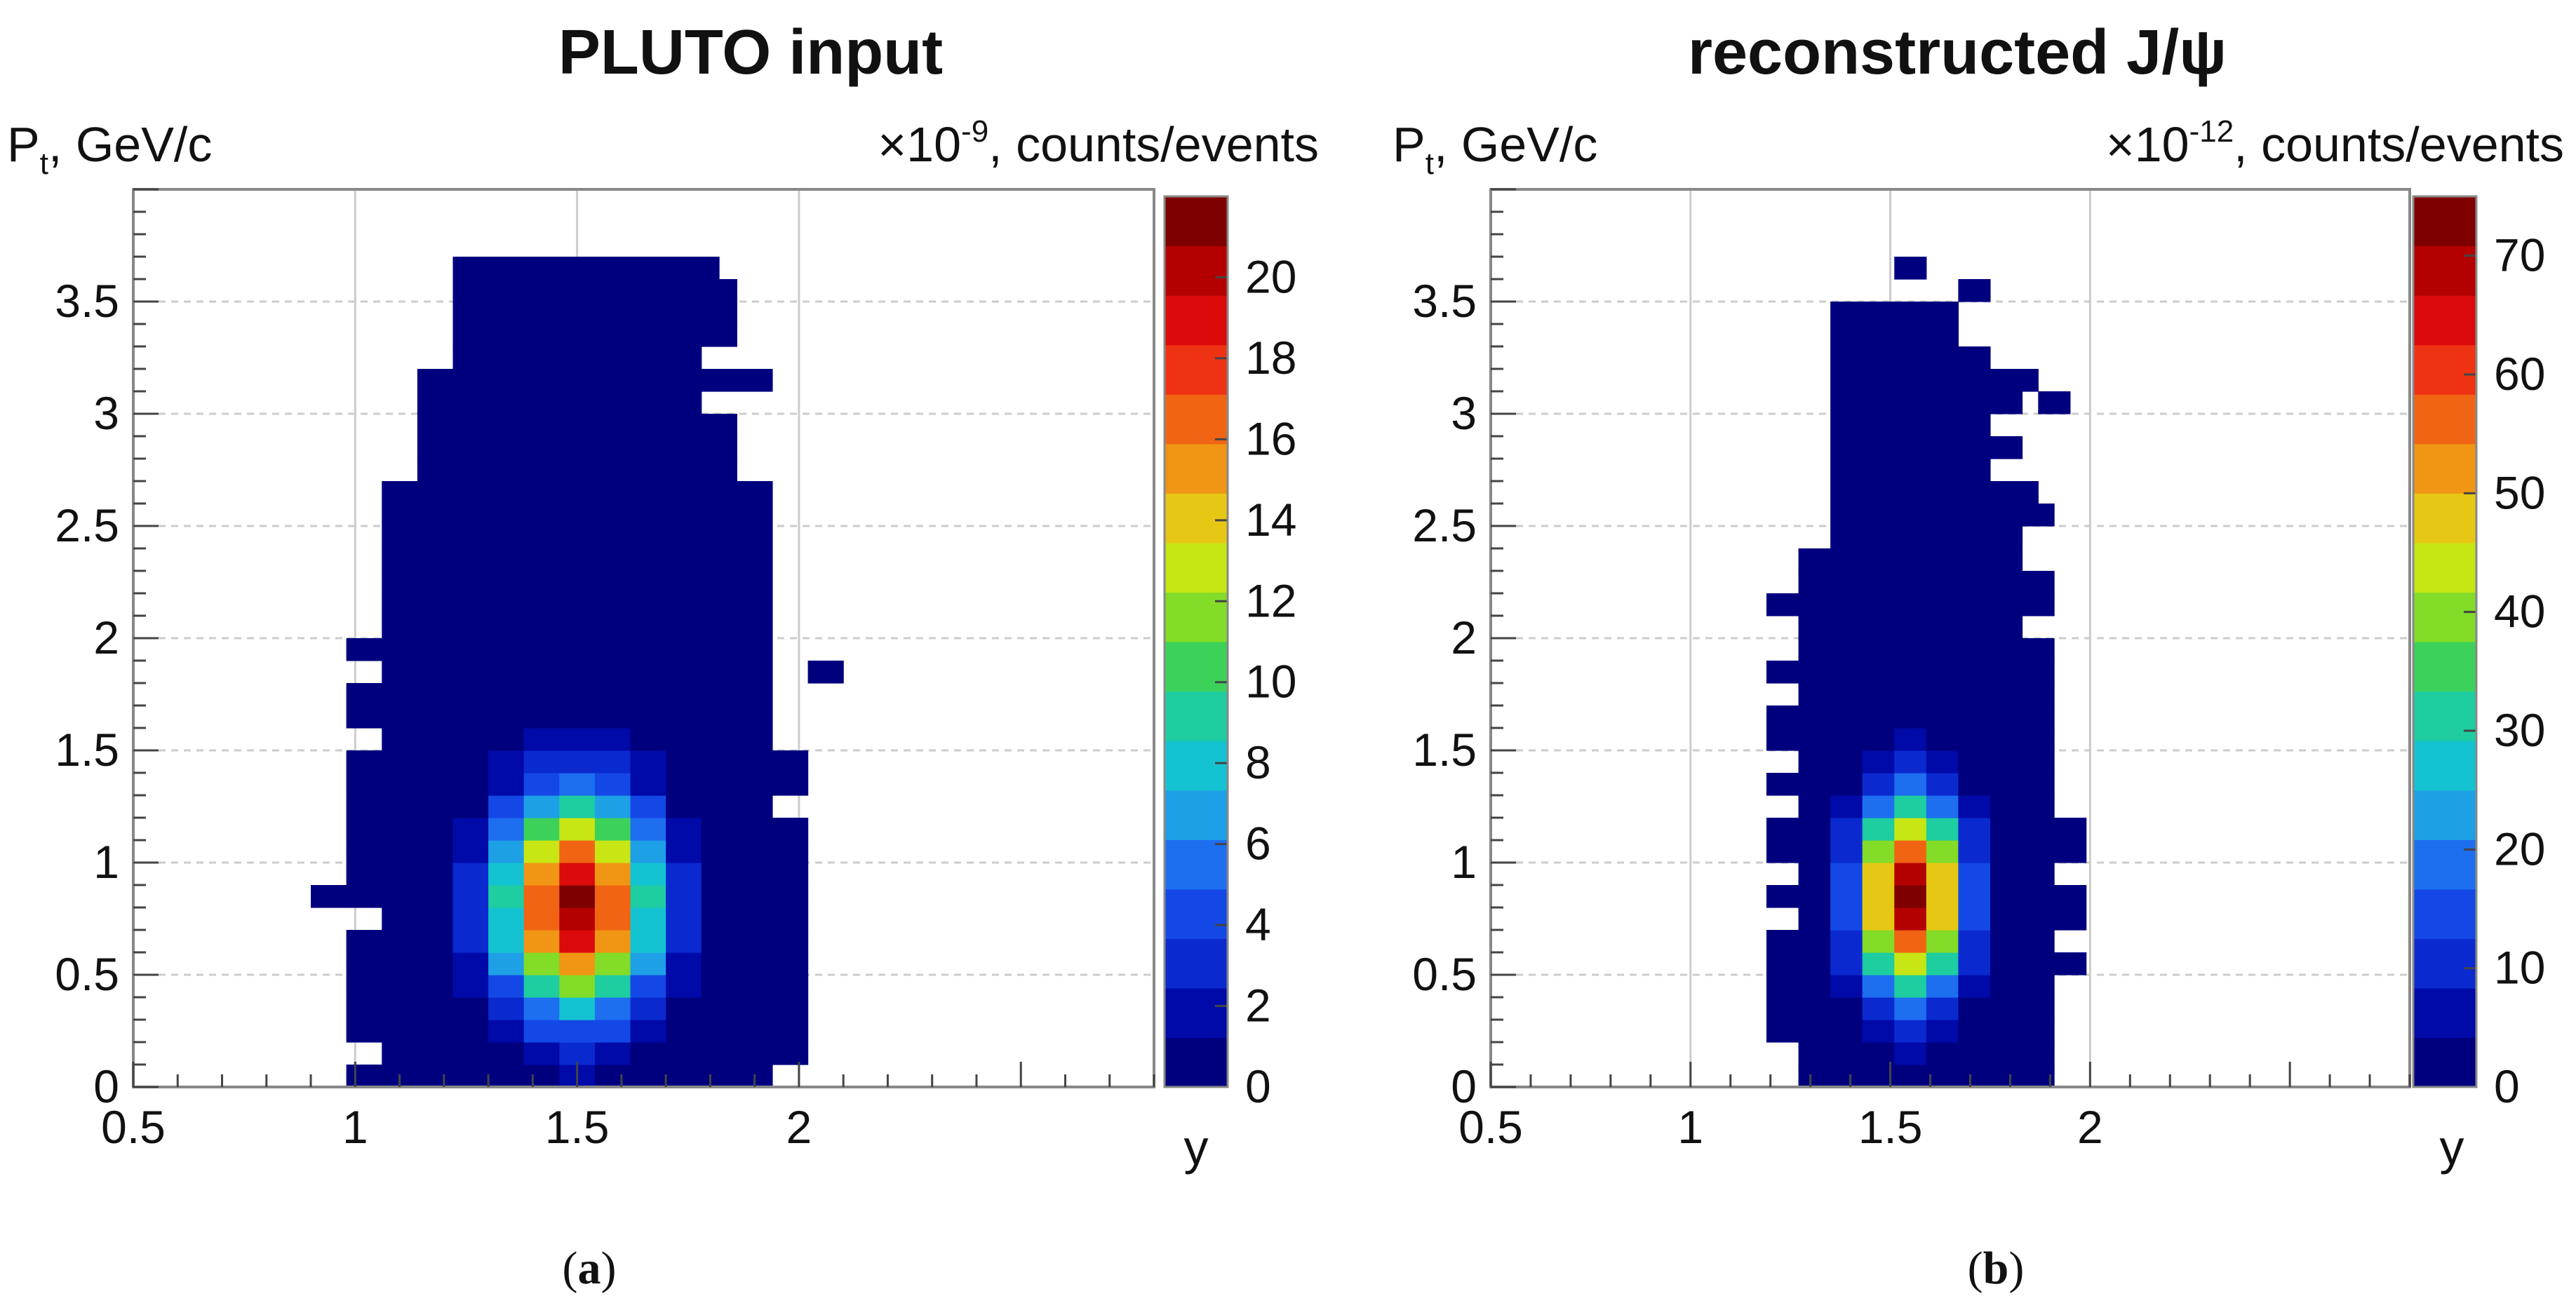 This screenshot has width=2576, height=1310. Describe the element at coordinates (577, 672) in the screenshot. I see `panel-a-bins` at that location.